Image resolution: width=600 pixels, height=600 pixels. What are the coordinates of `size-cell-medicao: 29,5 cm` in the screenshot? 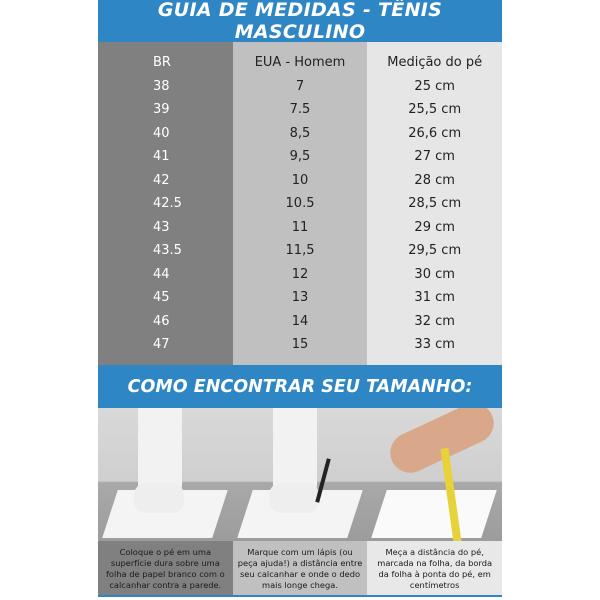 It's located at (435, 250).